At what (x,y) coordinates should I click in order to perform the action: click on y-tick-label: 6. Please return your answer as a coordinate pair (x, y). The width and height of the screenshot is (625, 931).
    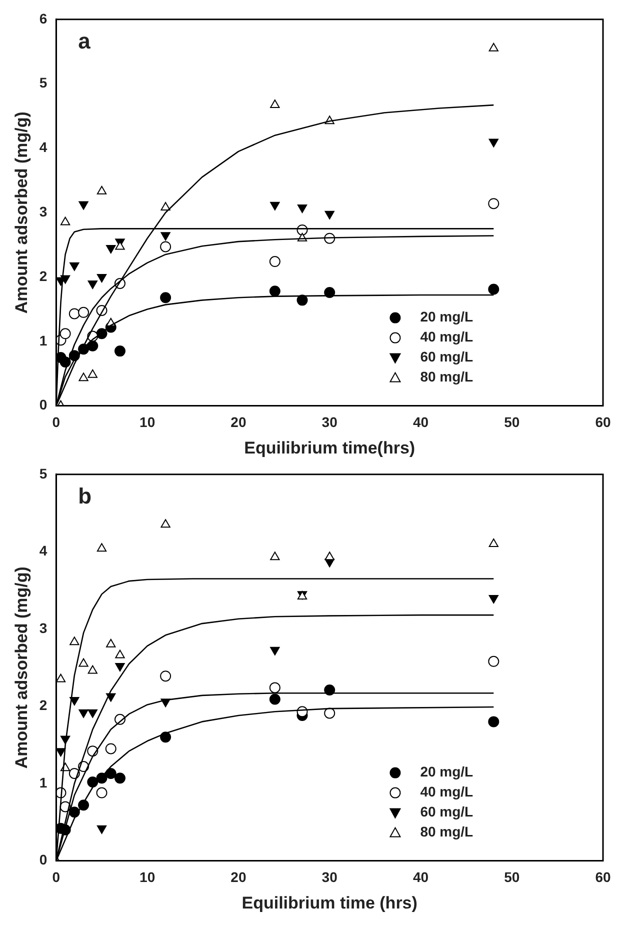
    Looking at the image, I should click on (43, 18).